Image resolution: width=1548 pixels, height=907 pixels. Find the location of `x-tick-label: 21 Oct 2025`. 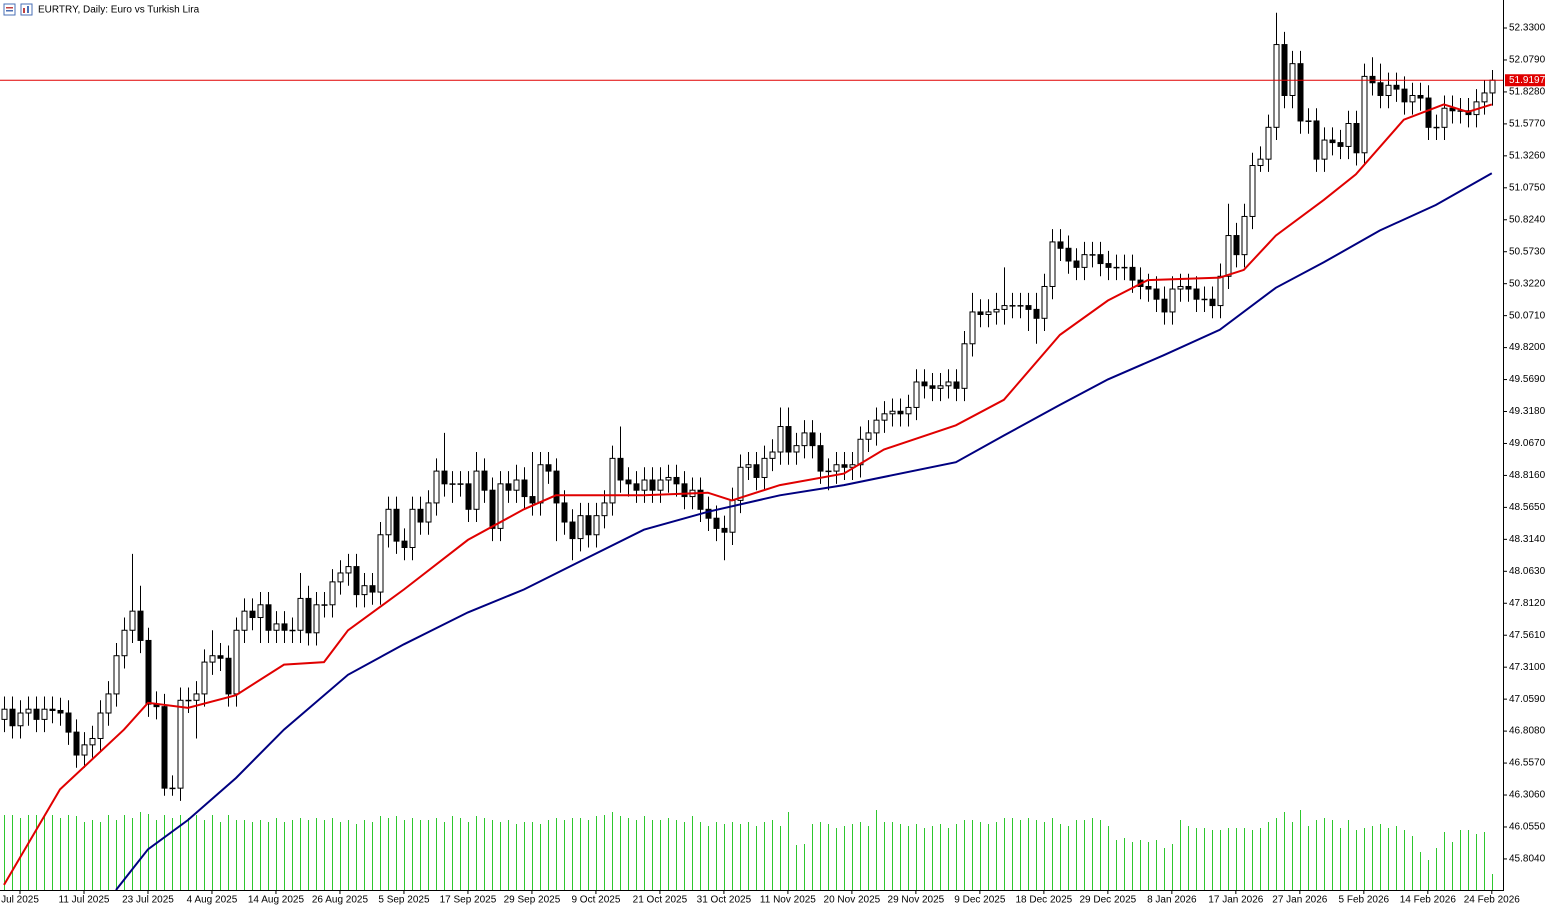

x-tick-label: 21 Oct 2025 is located at coordinates (660, 900).